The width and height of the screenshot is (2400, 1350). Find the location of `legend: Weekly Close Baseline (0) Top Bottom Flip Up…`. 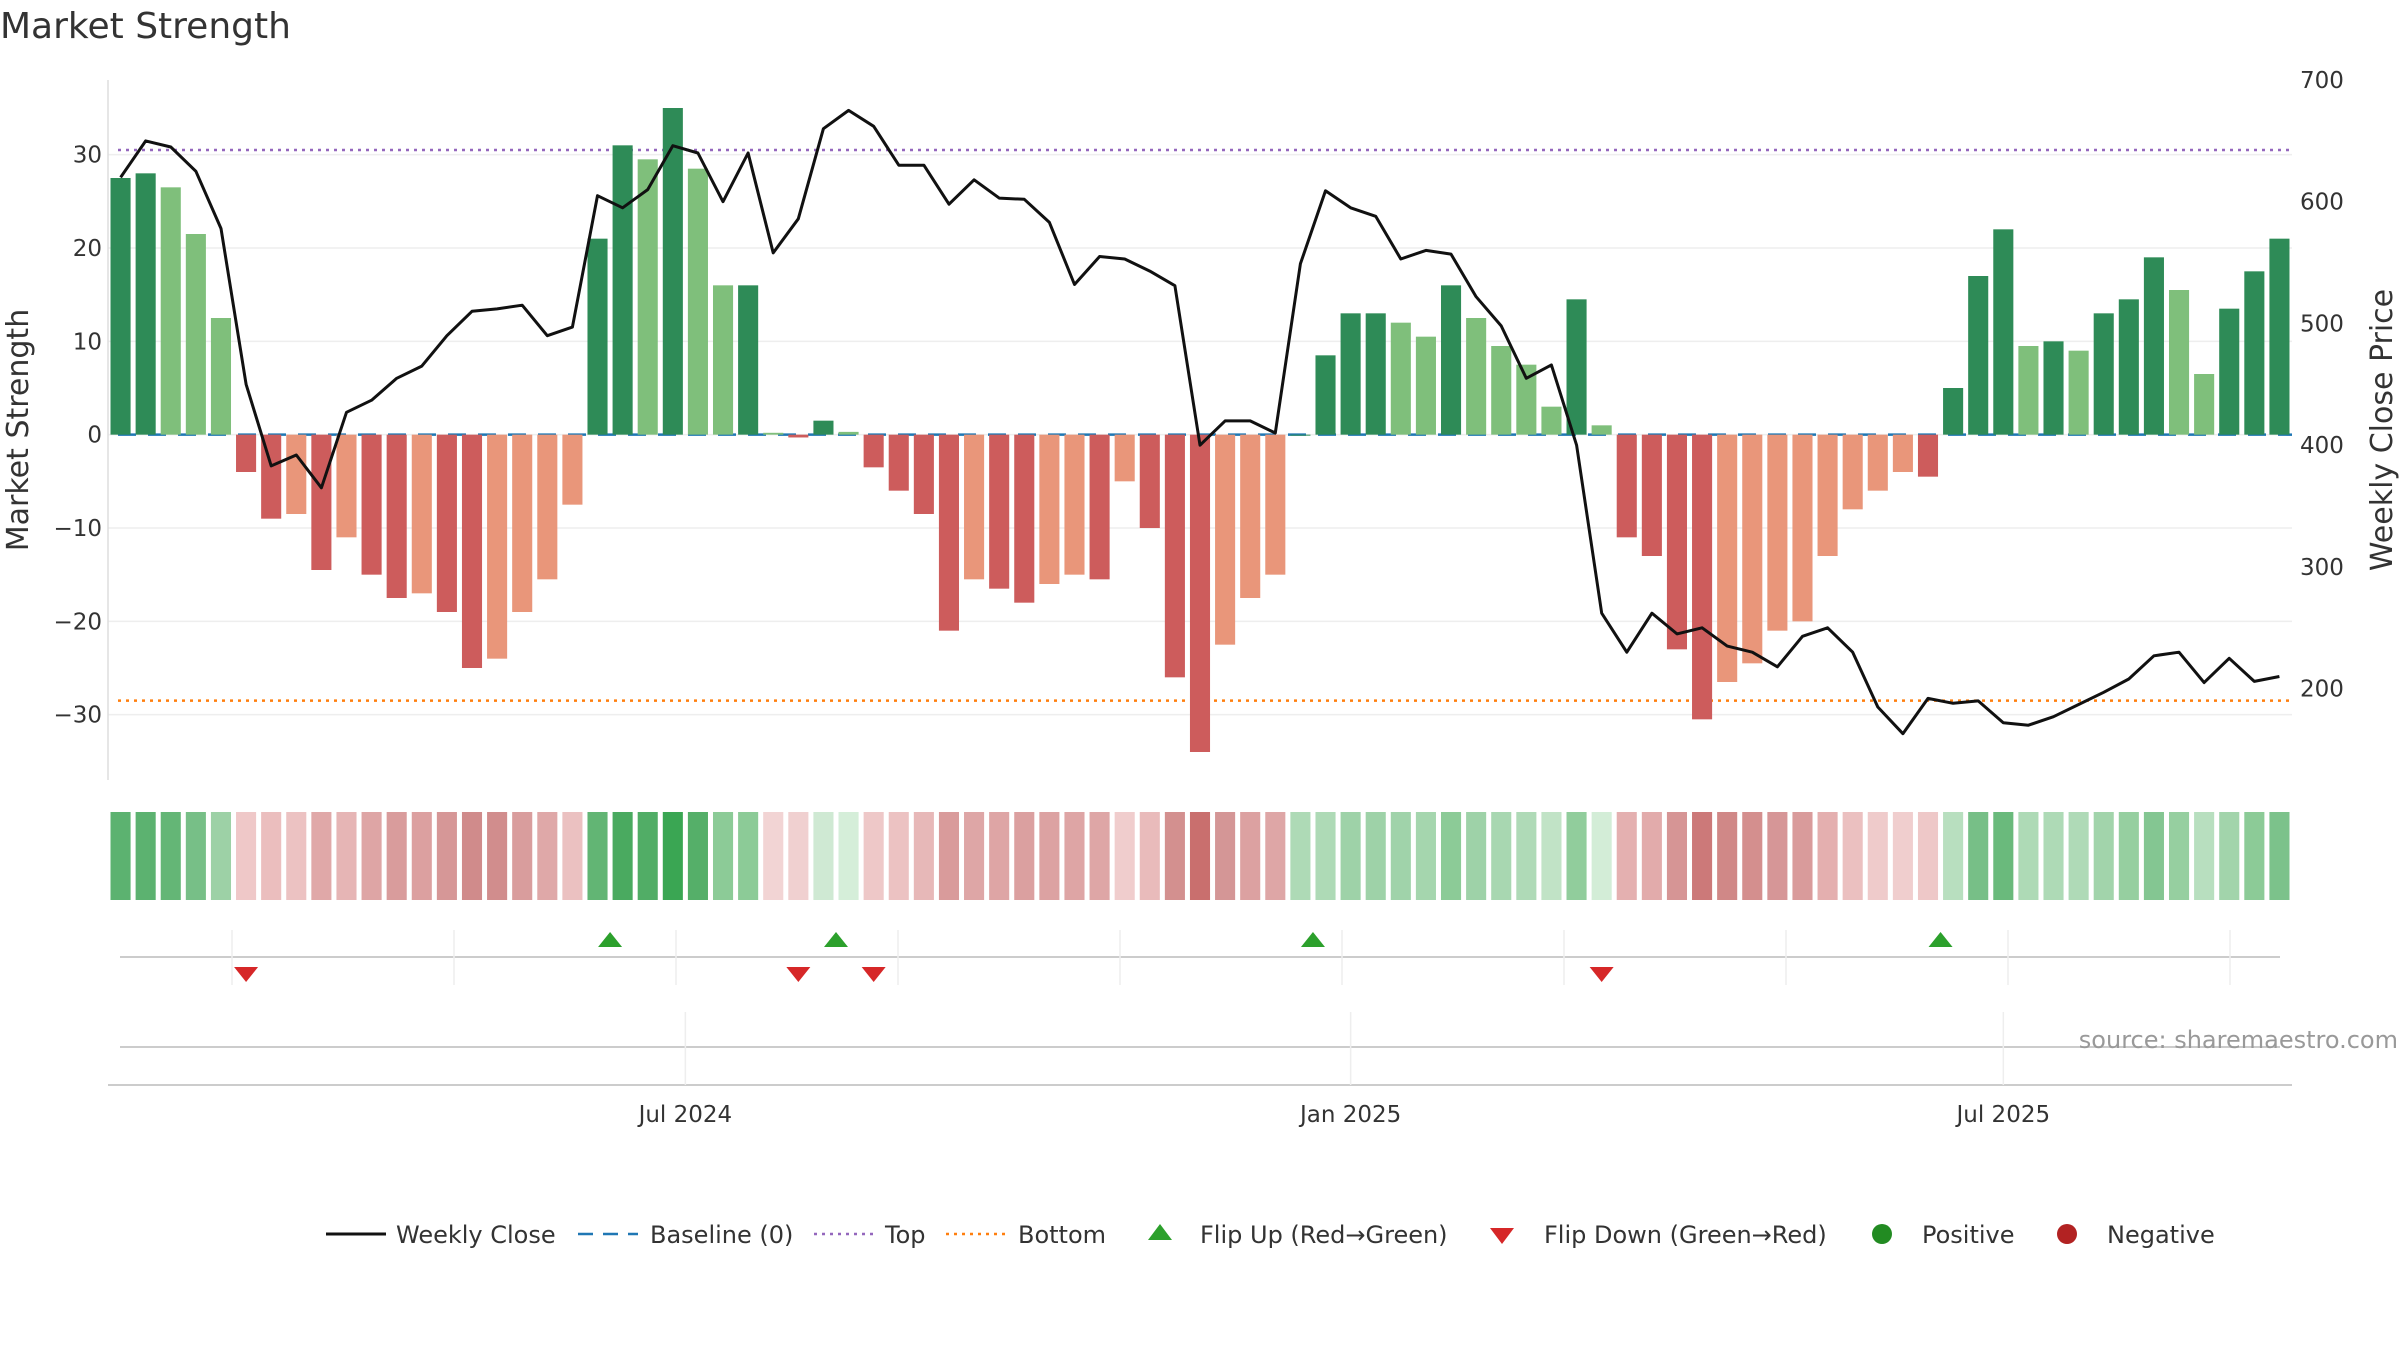

legend: Weekly Close Baseline (0) Top Bottom Flip Up… is located at coordinates (1270, 1235).